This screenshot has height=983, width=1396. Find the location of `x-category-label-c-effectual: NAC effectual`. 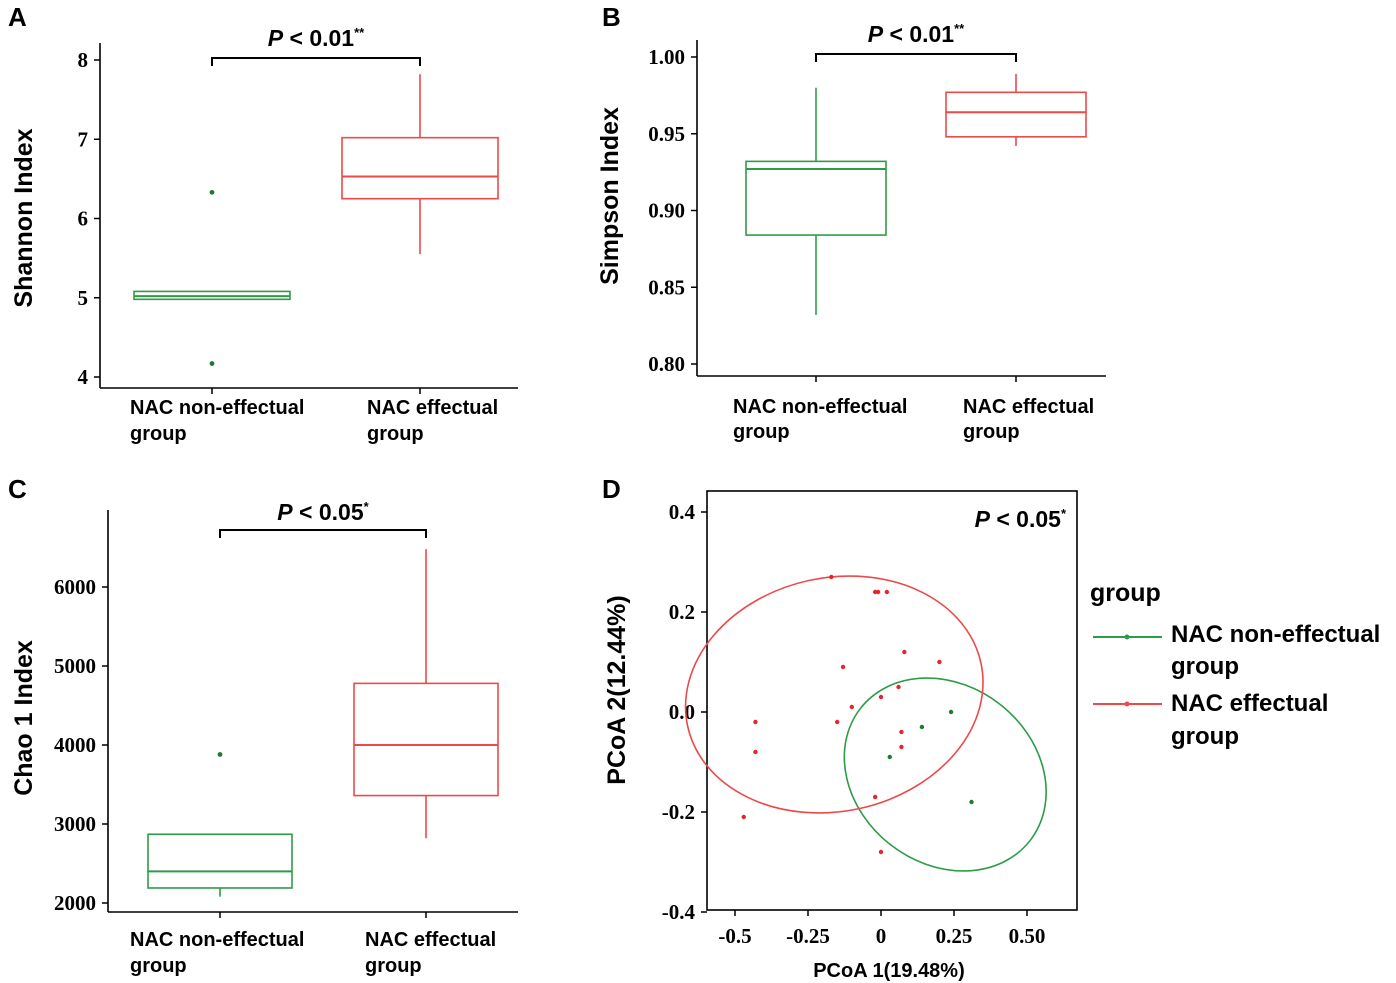

x-category-label-c-effectual: NAC effectual is located at coordinates (430, 940).